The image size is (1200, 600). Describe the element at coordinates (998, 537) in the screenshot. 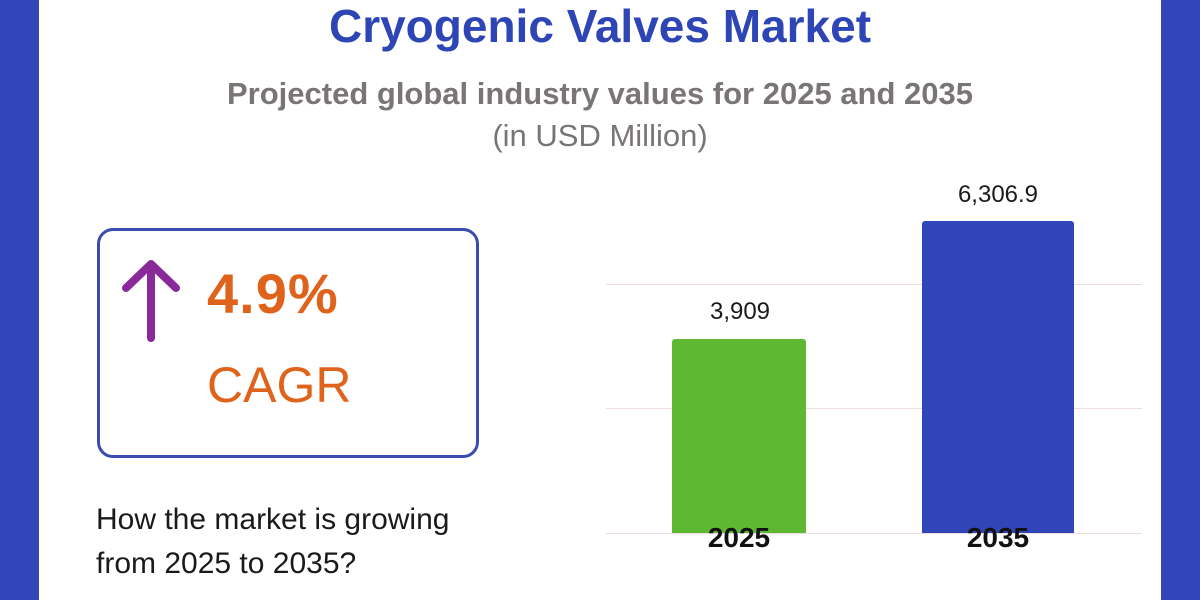

I see `x-tick-2035: 2035` at that location.